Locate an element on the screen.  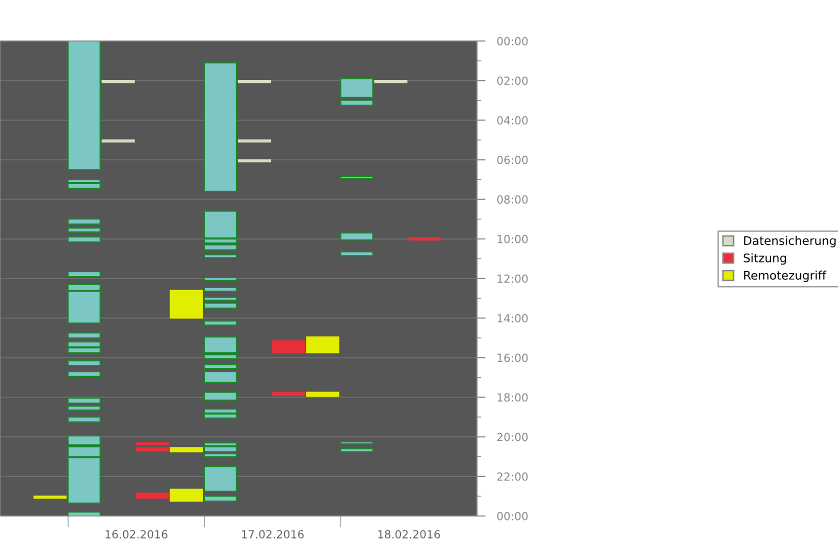
y-tick-label: 20:00 is located at coordinates (512, 437).